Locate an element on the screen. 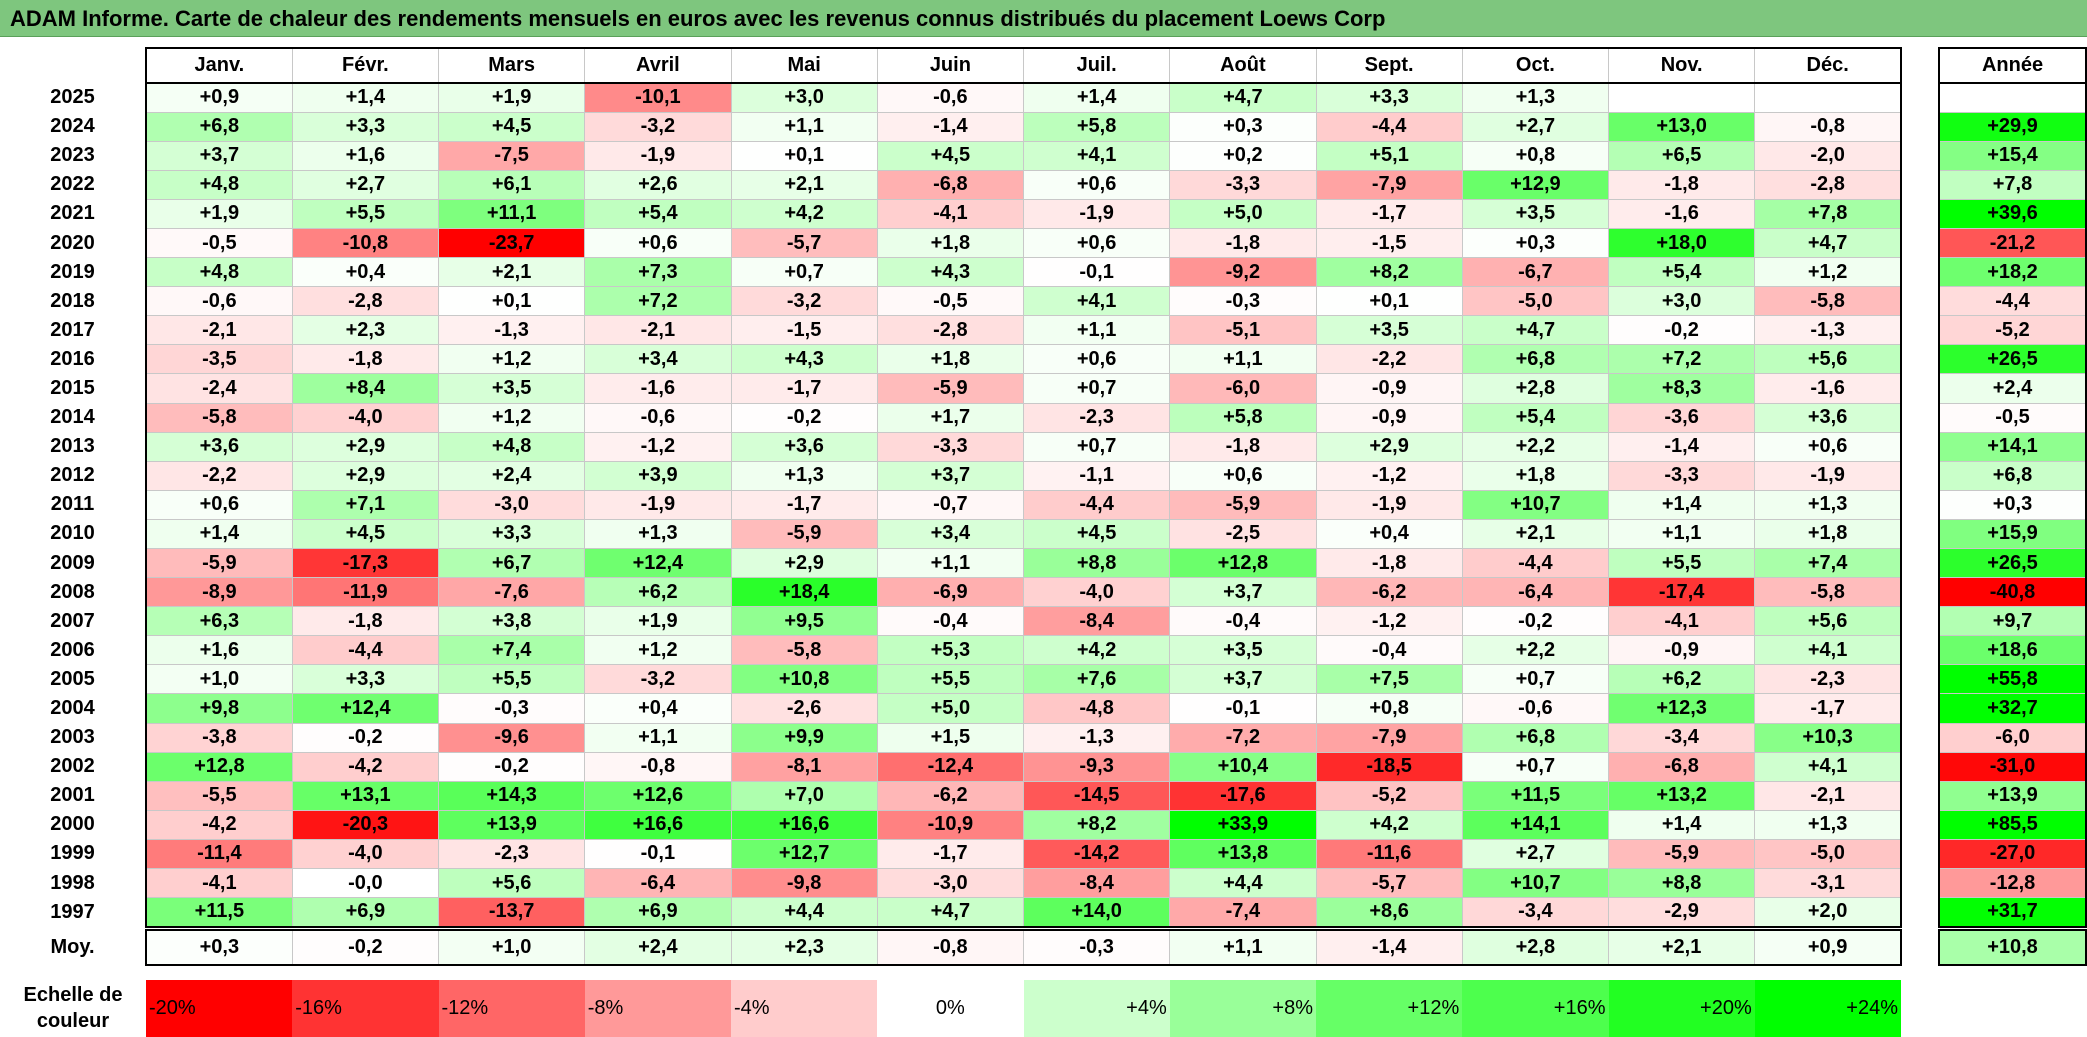  month-header: Août is located at coordinates (1243, 65).